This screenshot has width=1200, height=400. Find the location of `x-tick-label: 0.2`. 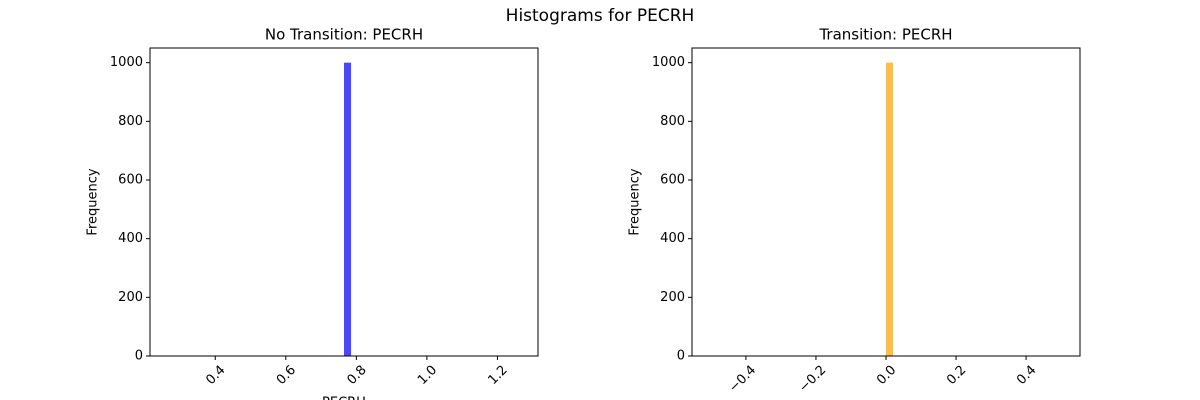

x-tick-label: 0.2 is located at coordinates (956, 375).